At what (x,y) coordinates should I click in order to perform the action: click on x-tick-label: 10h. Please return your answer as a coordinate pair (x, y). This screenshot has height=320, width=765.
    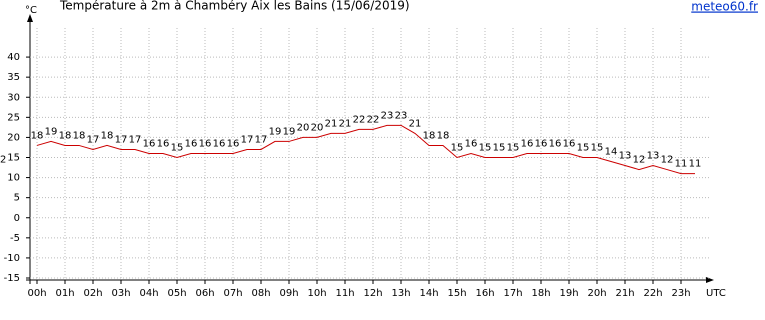
    Looking at the image, I should click on (316, 293).